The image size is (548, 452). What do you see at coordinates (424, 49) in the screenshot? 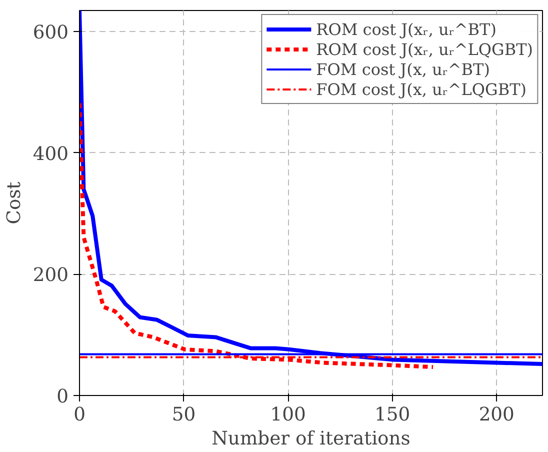
I see `legend-label: ROM cost J(xᵣ, uᵣ^LQGBT)` at bounding box center [424, 49].